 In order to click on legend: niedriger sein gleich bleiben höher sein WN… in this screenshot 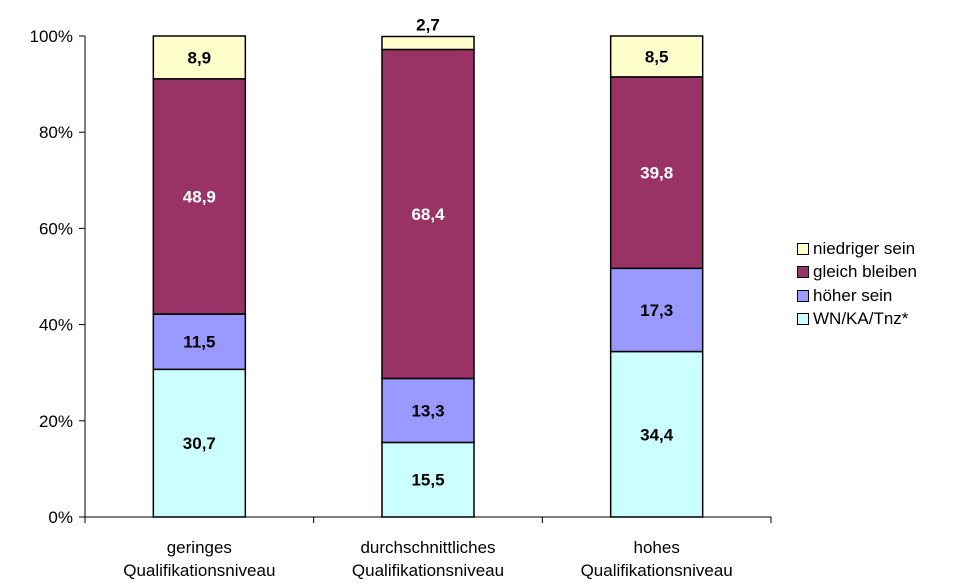, I will do `click(857, 284)`.